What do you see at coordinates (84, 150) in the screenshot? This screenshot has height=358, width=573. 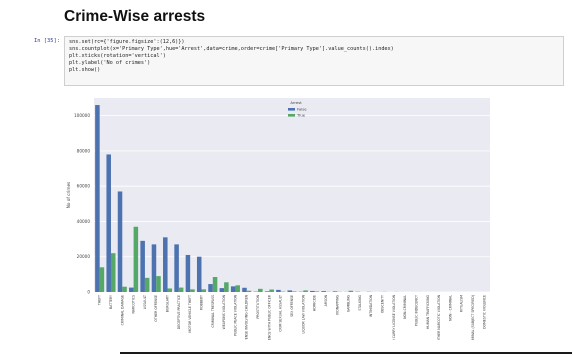 I see `y-tick-label: 80000` at bounding box center [84, 150].